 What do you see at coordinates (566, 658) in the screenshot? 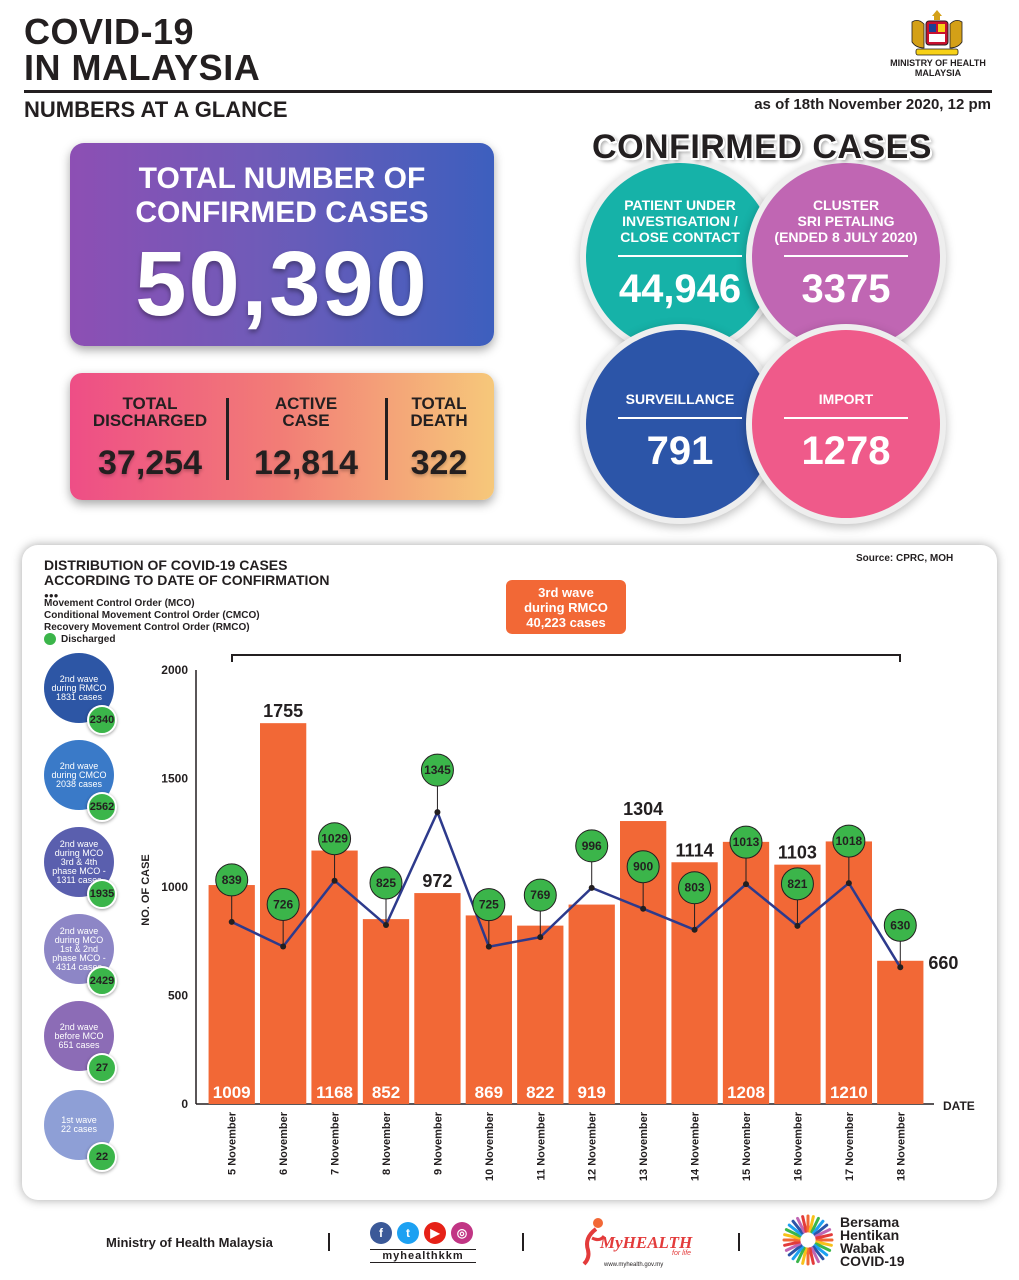
I see `third-wave-bracket` at bounding box center [566, 658].